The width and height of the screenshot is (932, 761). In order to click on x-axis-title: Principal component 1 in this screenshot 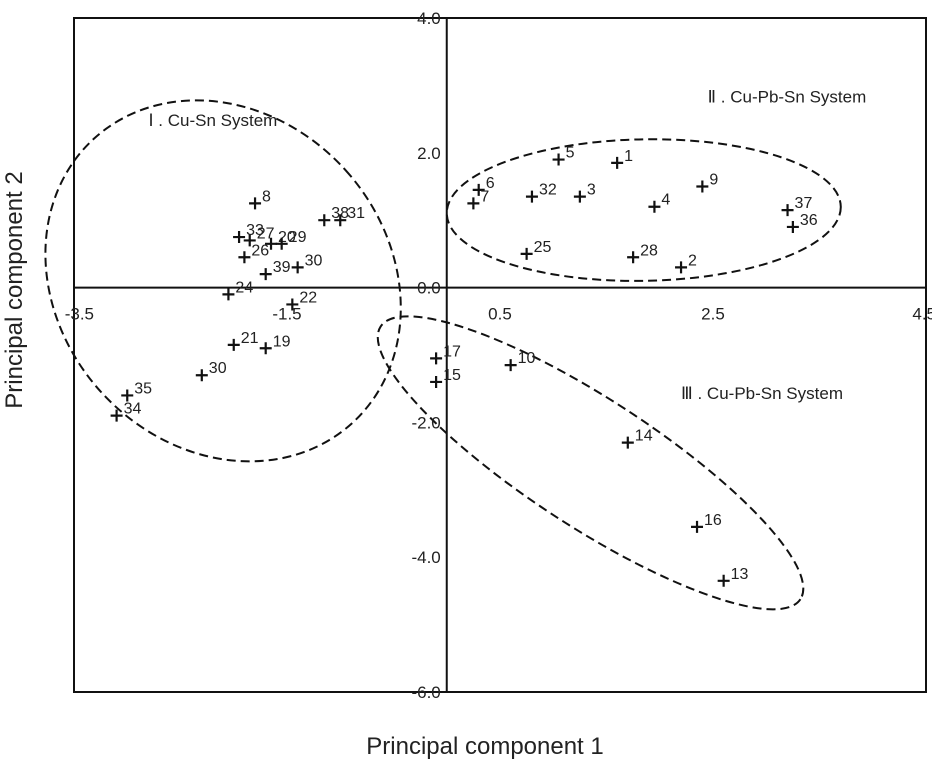, I will do `click(484, 746)`.